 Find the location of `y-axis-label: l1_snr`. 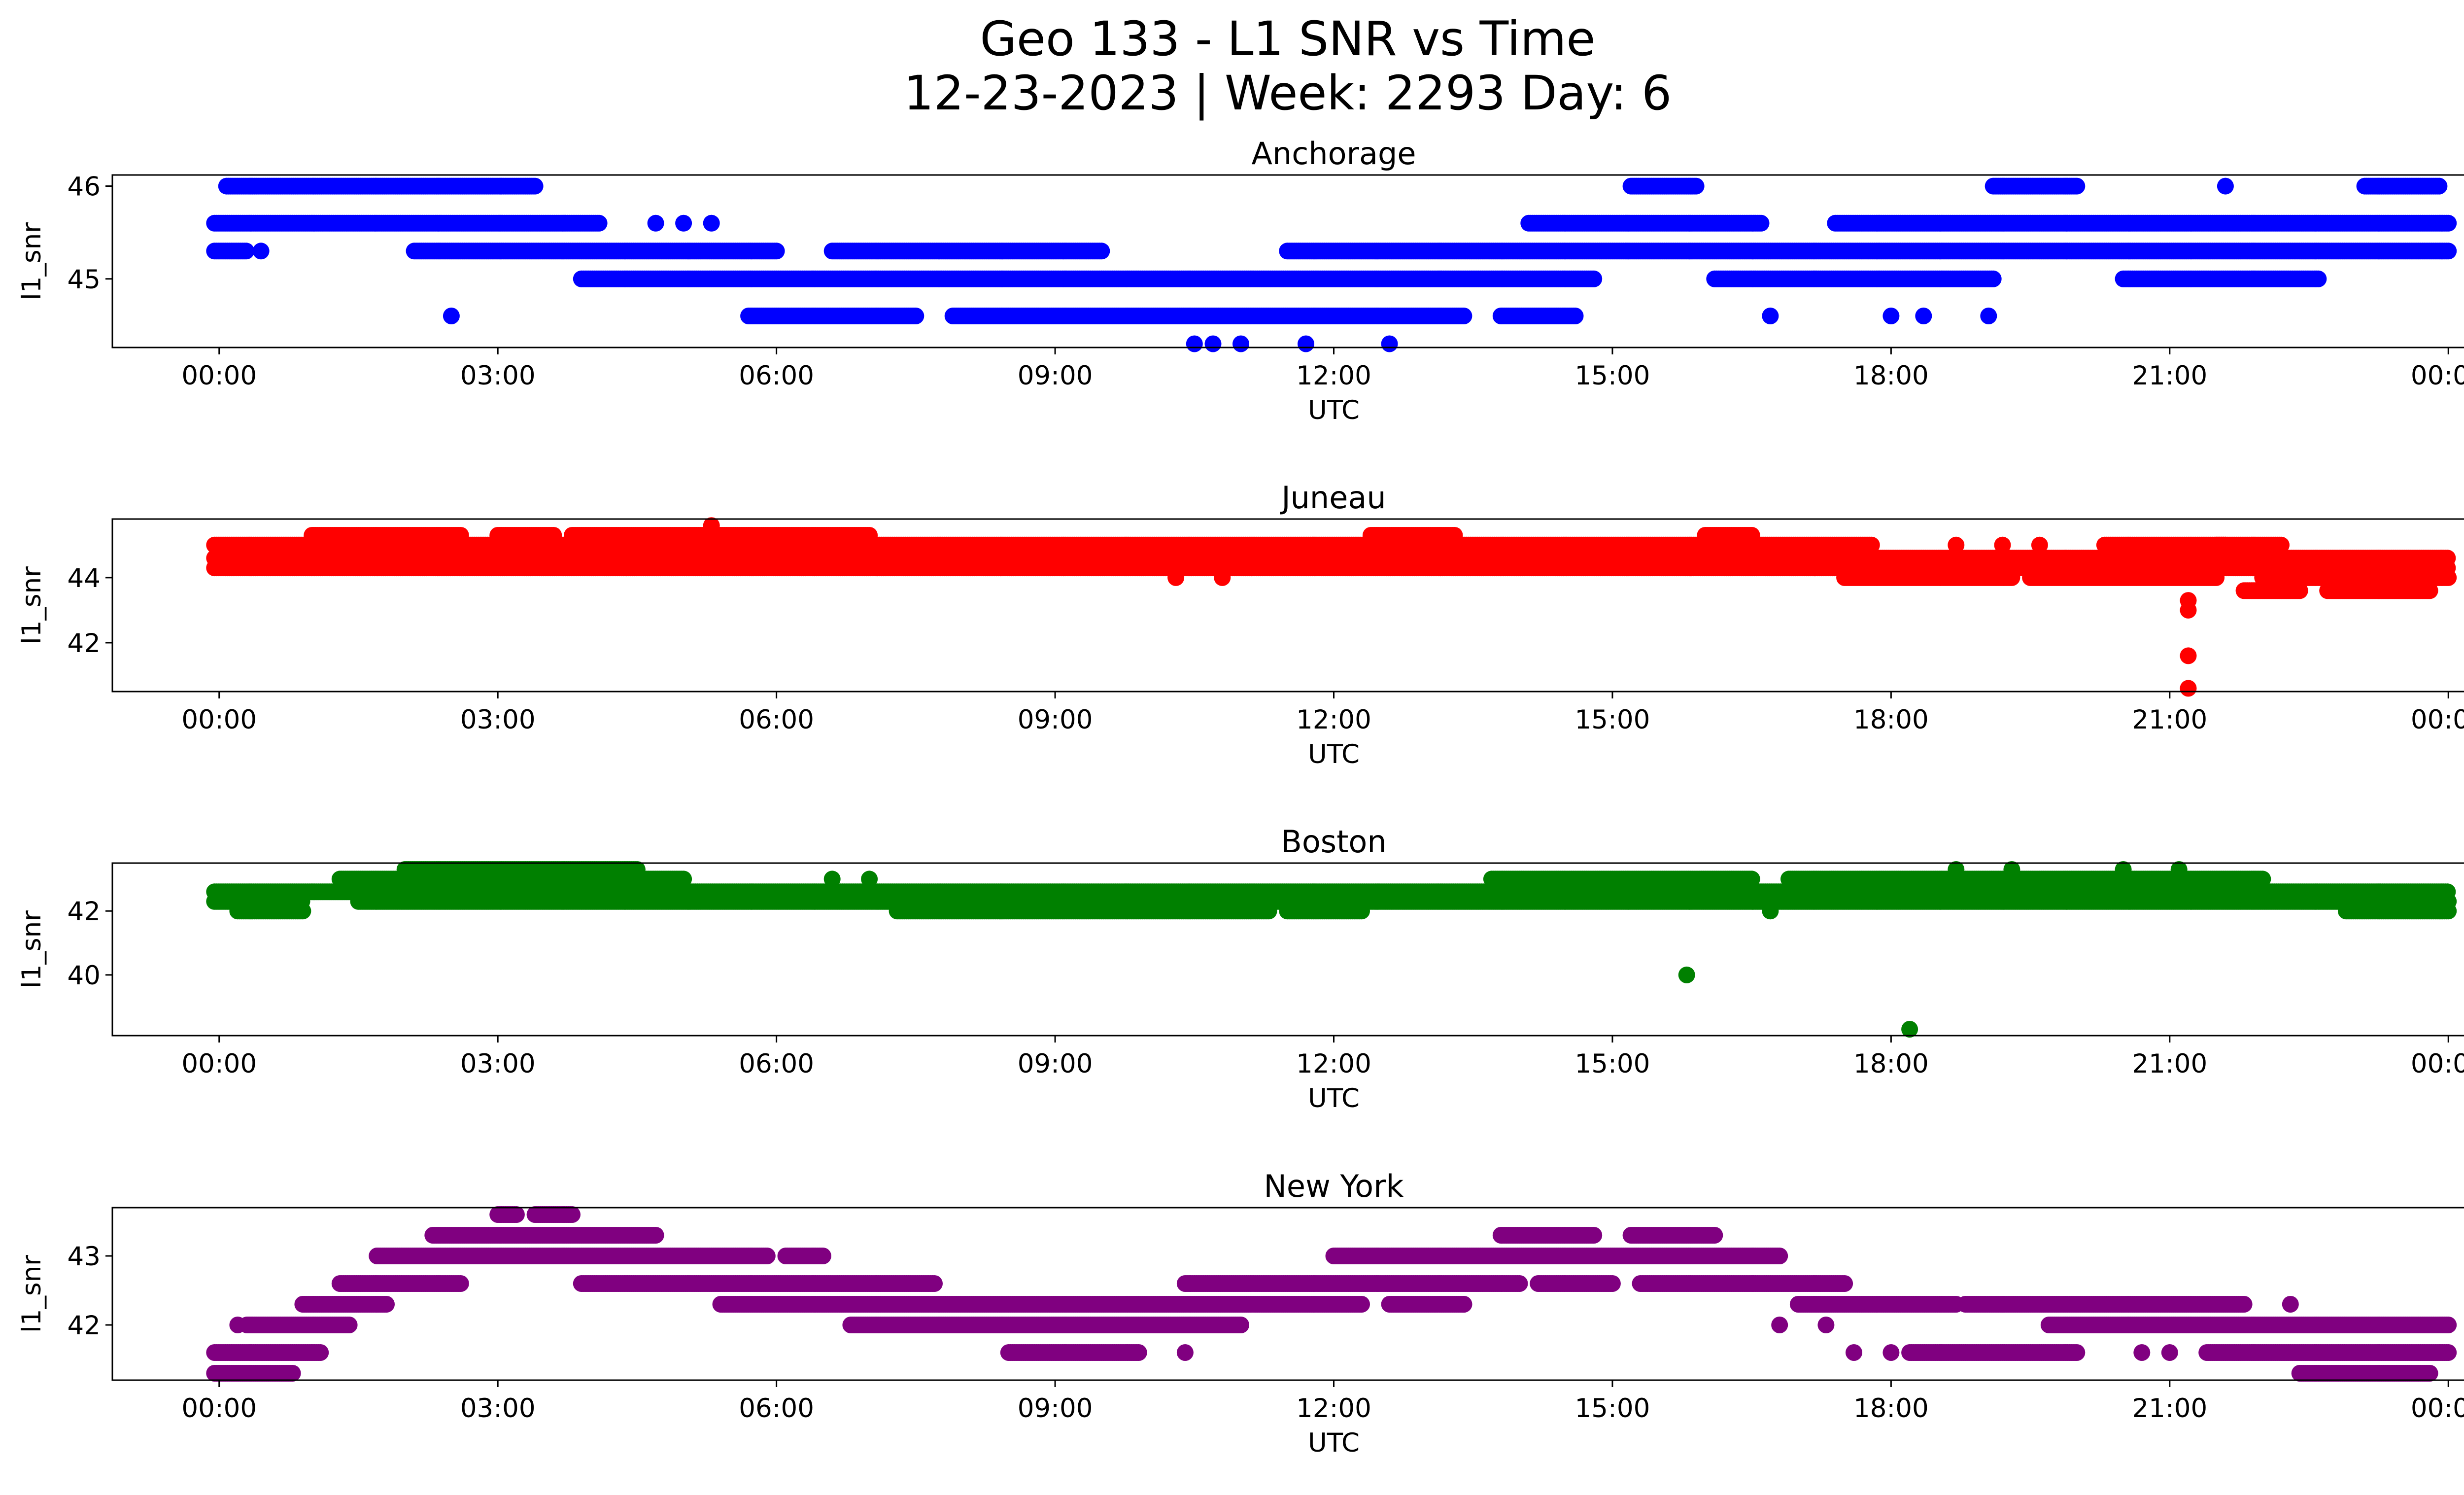

y-axis-label: l1_snr is located at coordinates (32, 261).